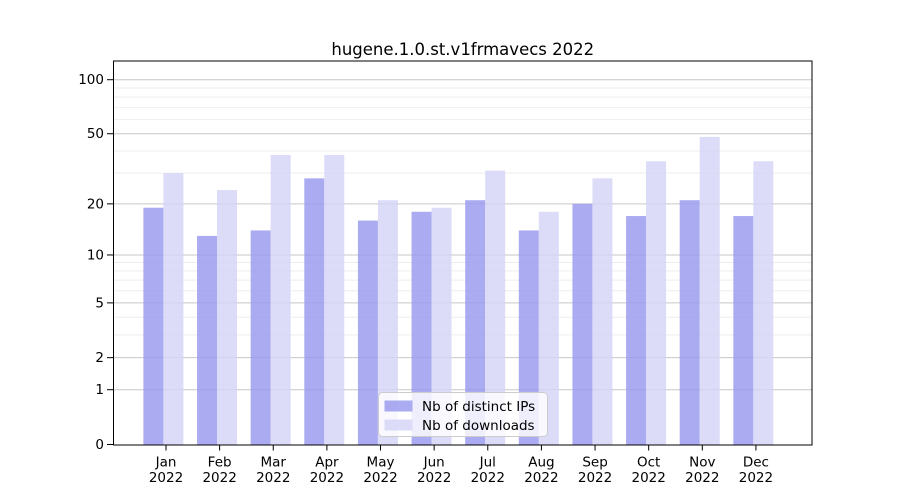  What do you see at coordinates (602, 311) in the screenshot?
I see `bar-downloads-sep` at bounding box center [602, 311].